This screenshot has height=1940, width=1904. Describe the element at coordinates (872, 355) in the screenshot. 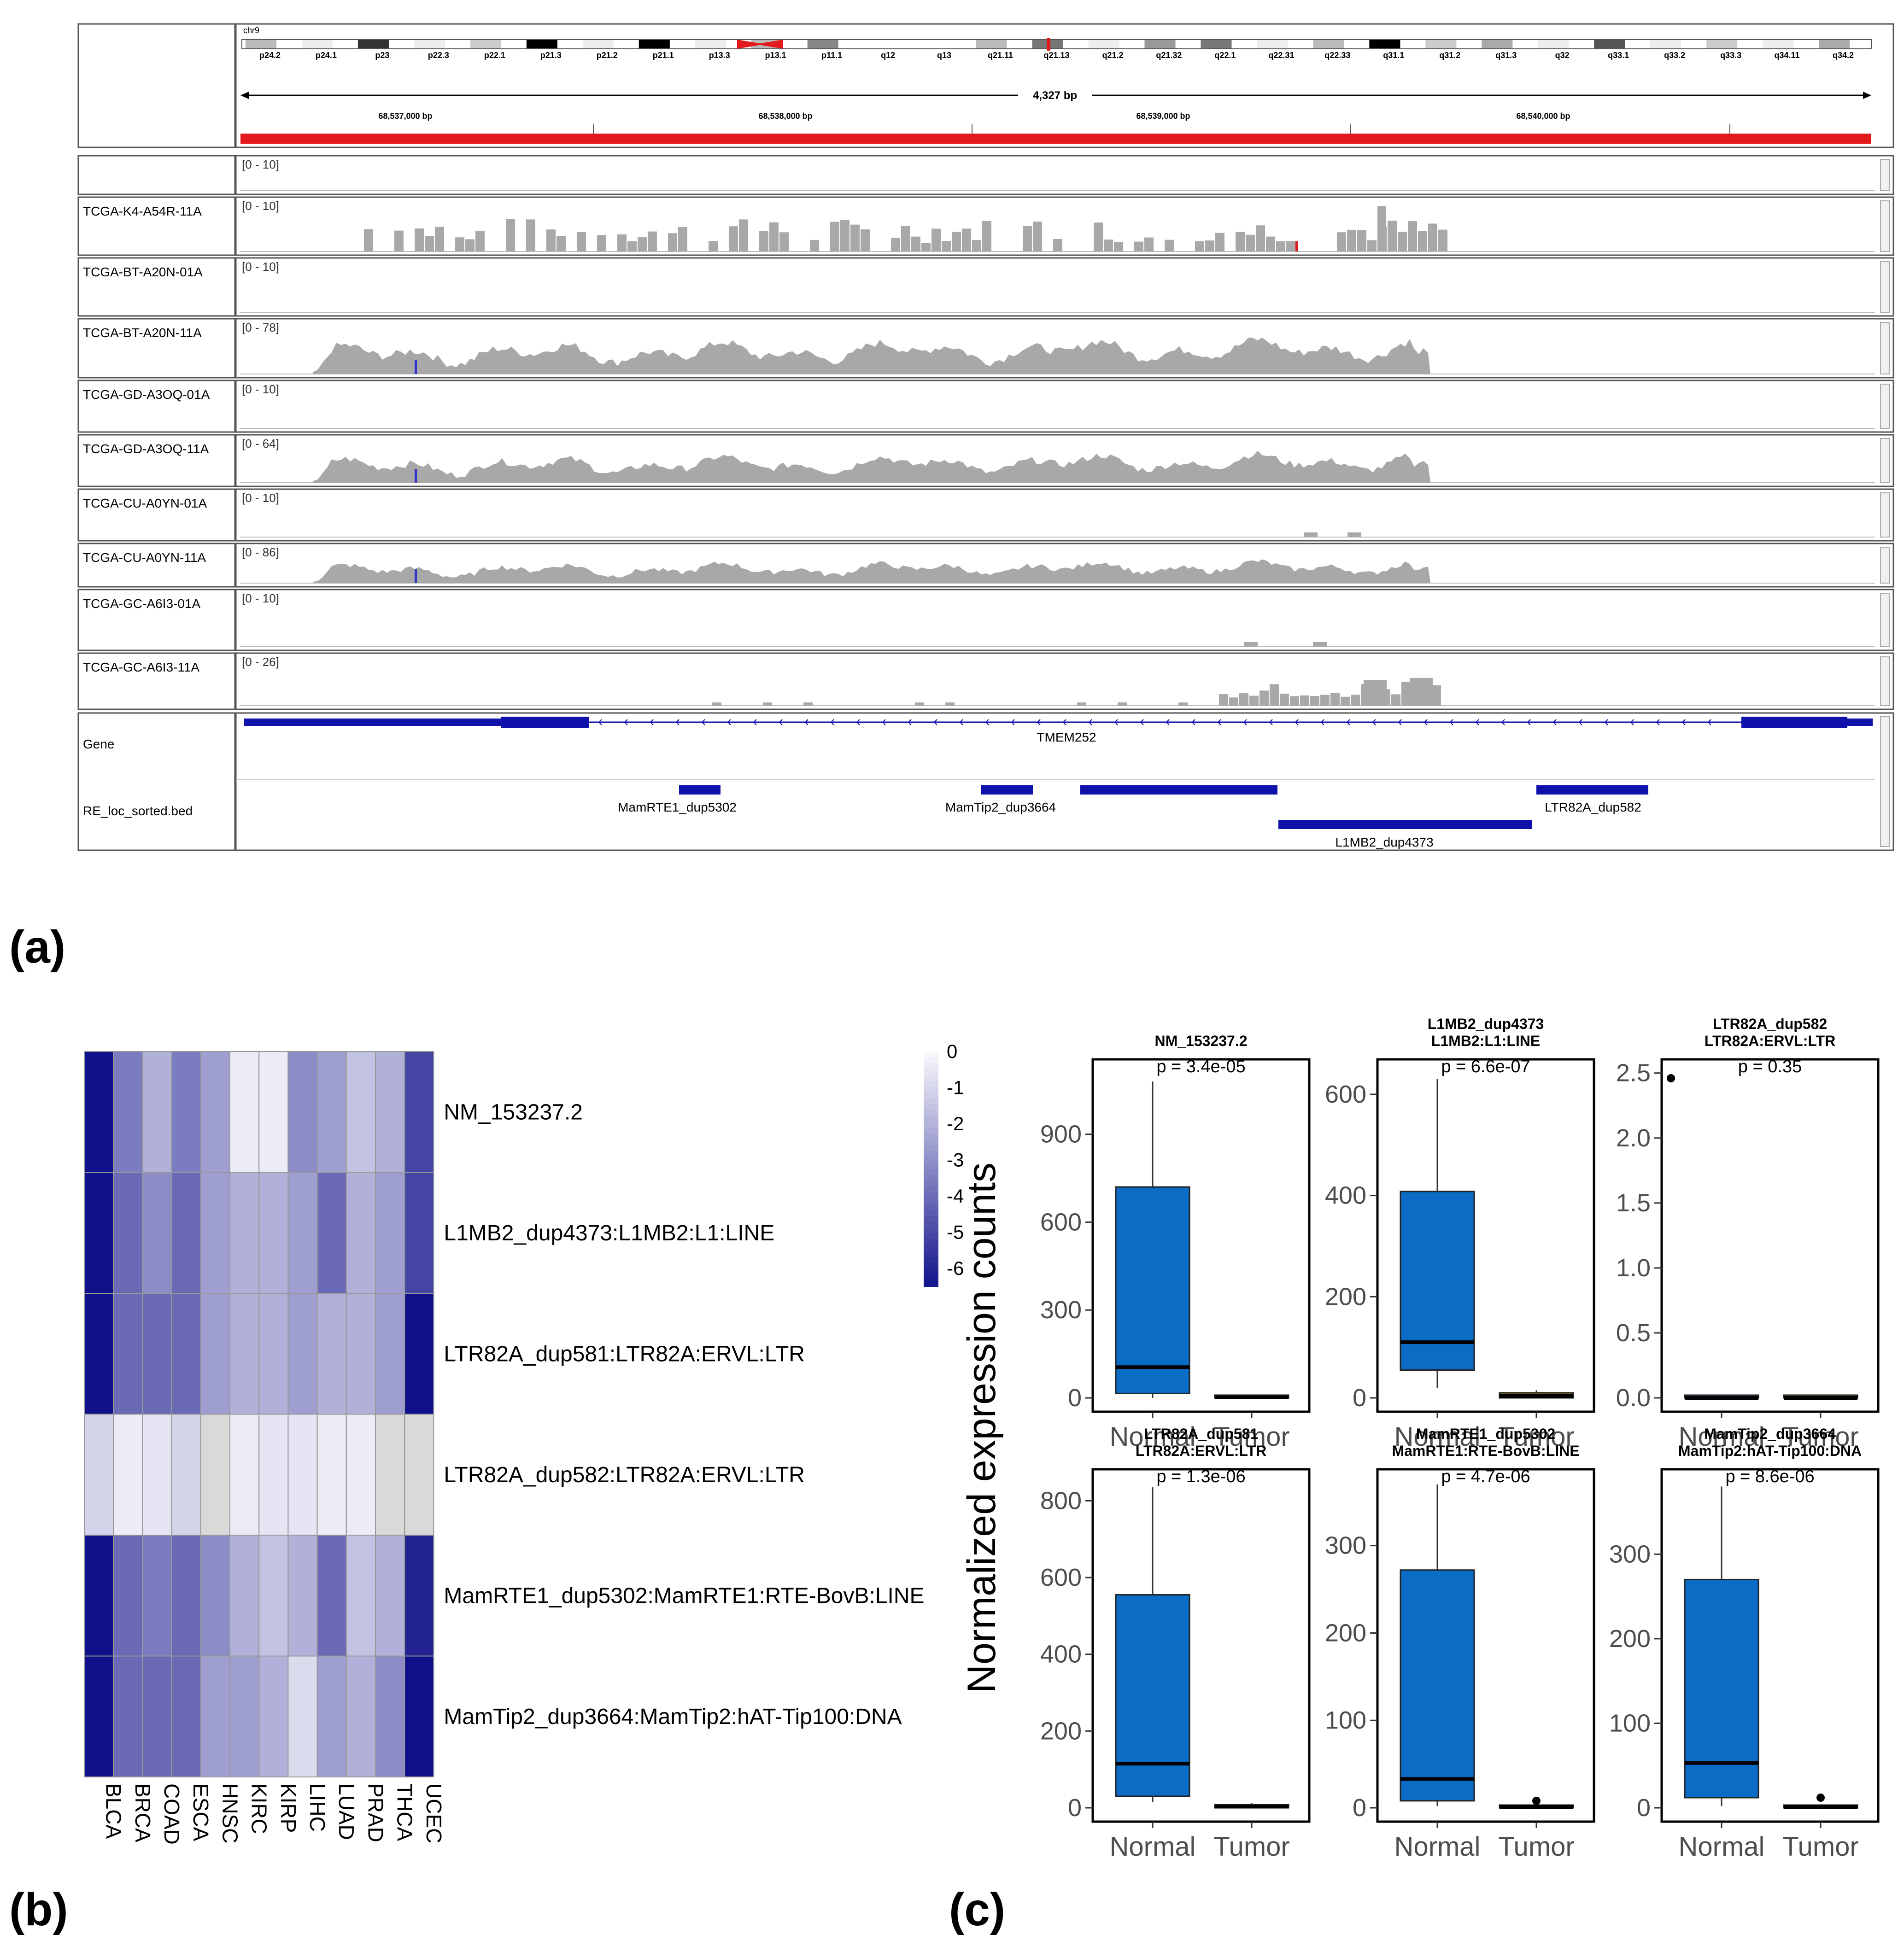

I see `coverage-profile` at that location.